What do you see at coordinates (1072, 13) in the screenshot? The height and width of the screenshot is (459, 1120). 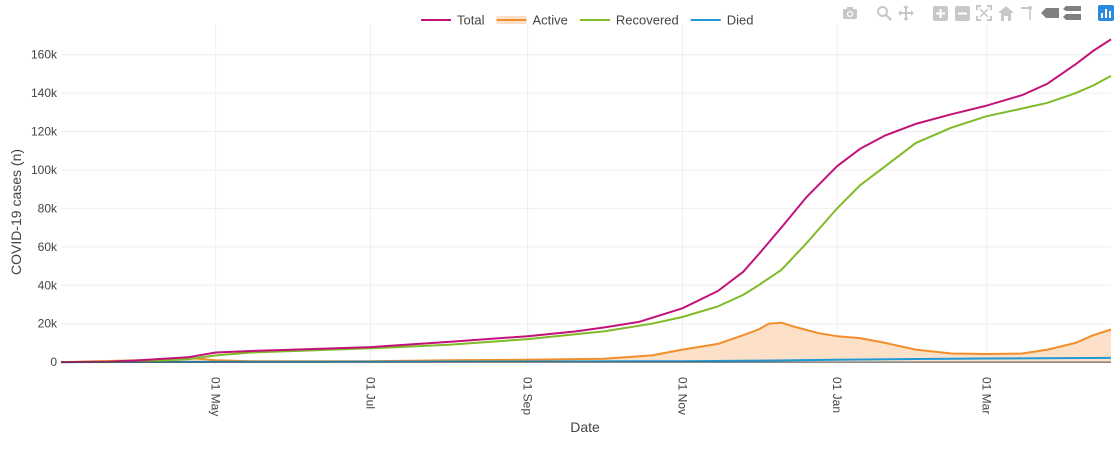 I see `hover-compare-icon` at bounding box center [1072, 13].